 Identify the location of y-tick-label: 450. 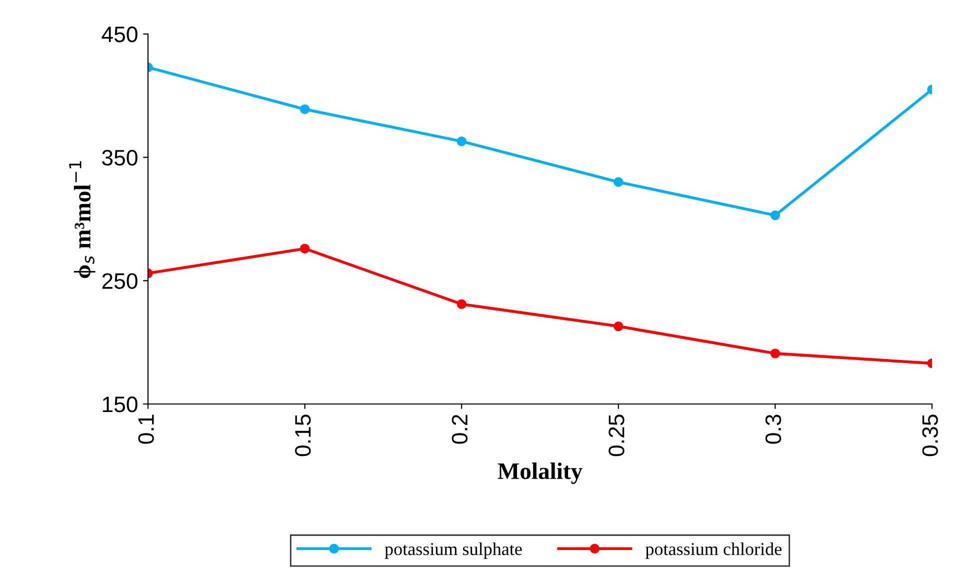
(120, 34).